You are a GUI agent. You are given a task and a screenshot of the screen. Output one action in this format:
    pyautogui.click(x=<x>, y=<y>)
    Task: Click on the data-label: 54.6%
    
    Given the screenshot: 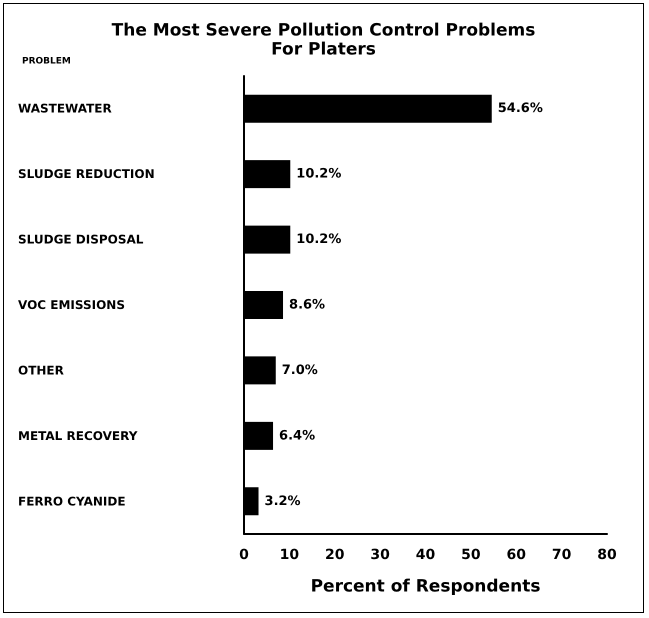 What is the action you would take?
    pyautogui.click(x=520, y=108)
    